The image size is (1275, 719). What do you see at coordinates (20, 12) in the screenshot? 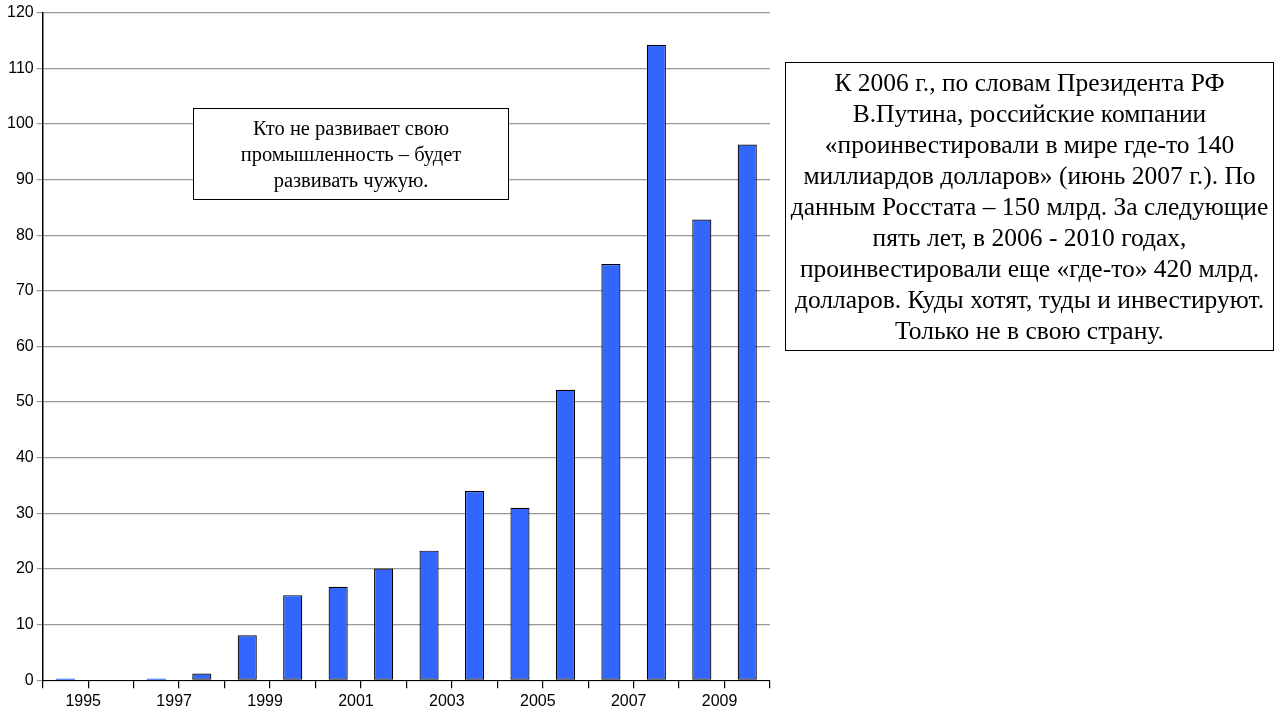
I see `y-tick-label: 120` at bounding box center [20, 12].